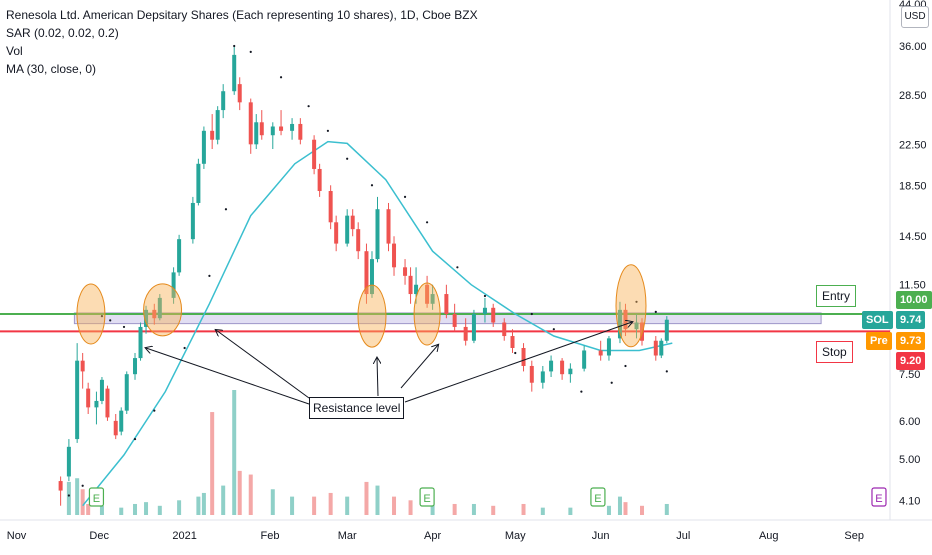 The width and height of the screenshot is (932, 555). Describe the element at coordinates (51, 69) in the screenshot. I see `legend-ma: MA (30, close, 0)` at that location.